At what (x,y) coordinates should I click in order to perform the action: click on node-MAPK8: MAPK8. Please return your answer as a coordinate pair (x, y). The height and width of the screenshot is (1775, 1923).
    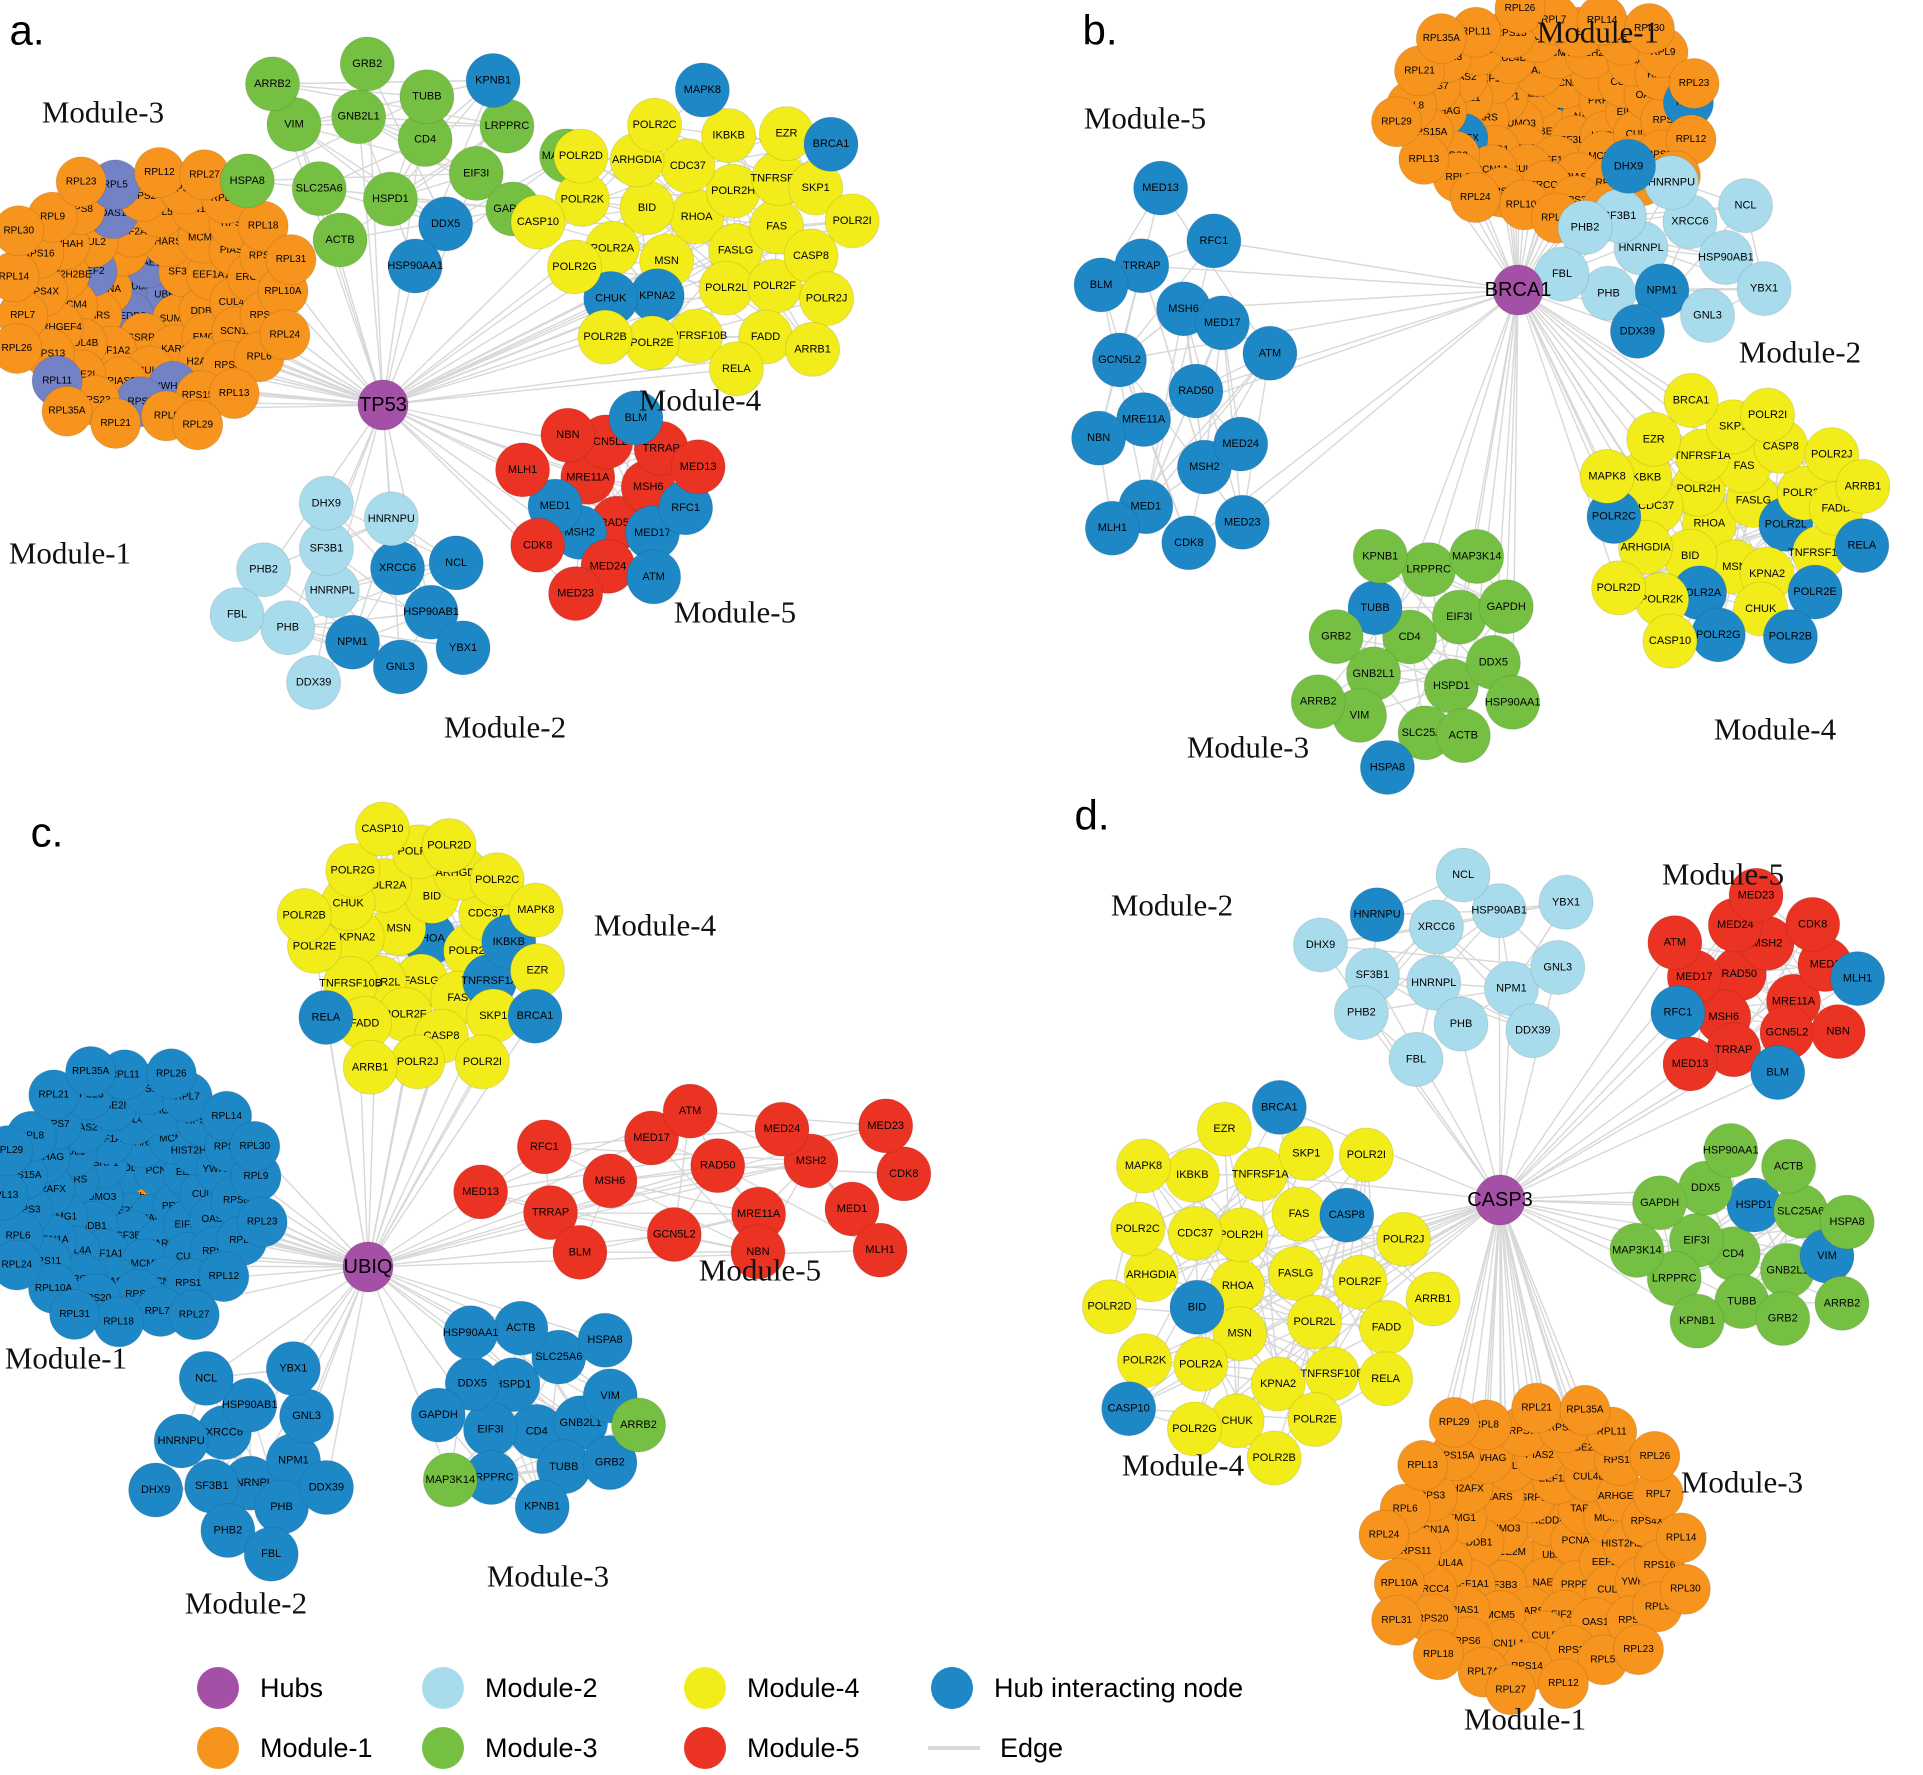
    Looking at the image, I should click on (1144, 1166).